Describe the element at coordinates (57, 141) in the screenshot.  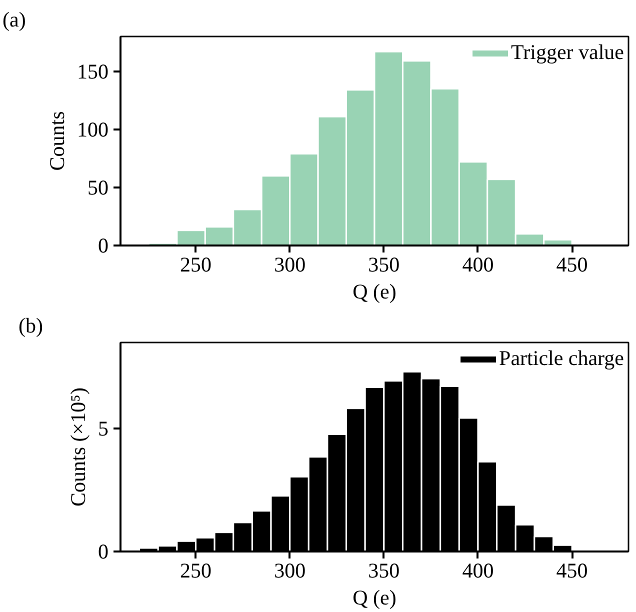
I see `y-axis-title: Counts` at that location.